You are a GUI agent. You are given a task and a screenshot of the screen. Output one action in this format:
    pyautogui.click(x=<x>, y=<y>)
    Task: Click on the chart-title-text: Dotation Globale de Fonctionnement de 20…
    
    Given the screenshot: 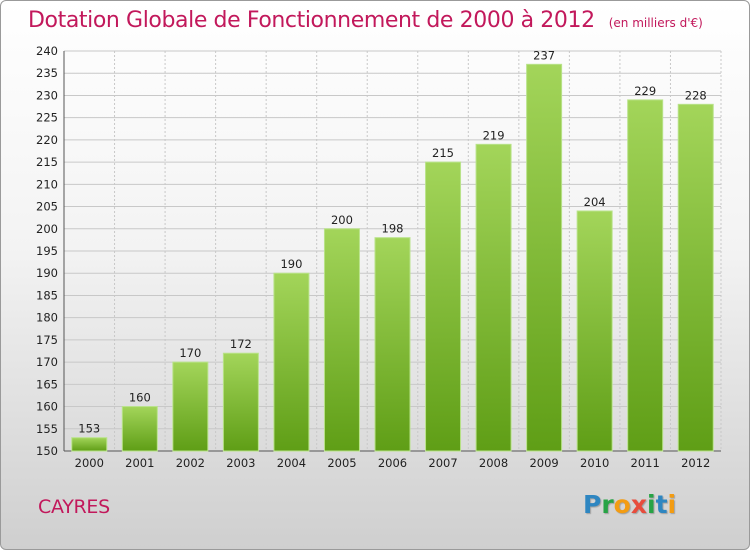 What is the action you would take?
    pyautogui.click(x=311, y=20)
    